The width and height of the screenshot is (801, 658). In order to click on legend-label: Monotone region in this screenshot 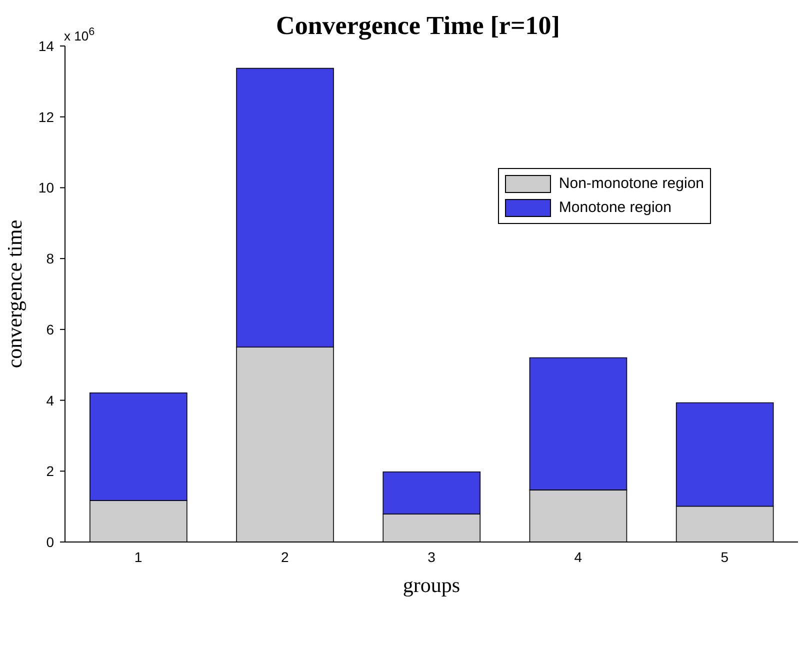, I will do `click(615, 208)`.